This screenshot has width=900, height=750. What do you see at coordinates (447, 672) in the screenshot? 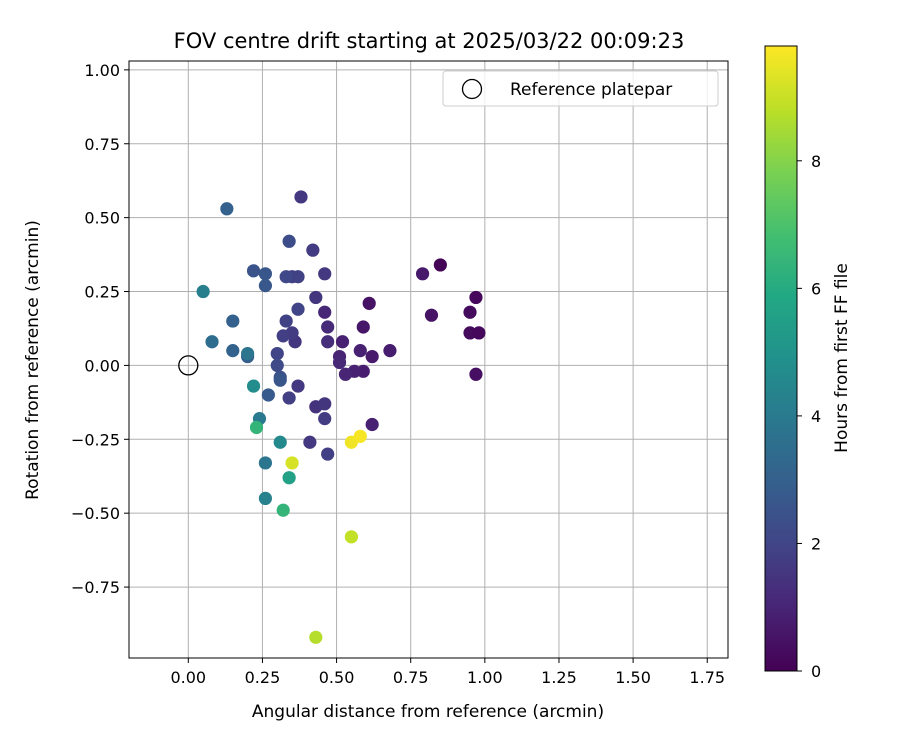
I see `x-axis: 0.00 0.25 0.50 0.75 1.00 1.25 1.50 1.75` at bounding box center [447, 672].